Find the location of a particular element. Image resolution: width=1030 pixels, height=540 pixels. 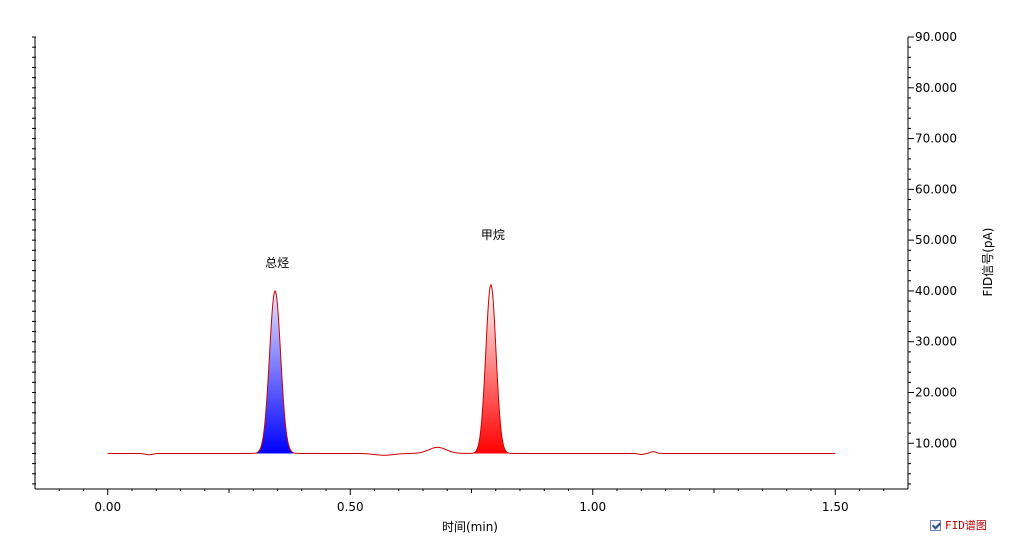

y-axis-title: FID信号(pA) is located at coordinates (988, 262).